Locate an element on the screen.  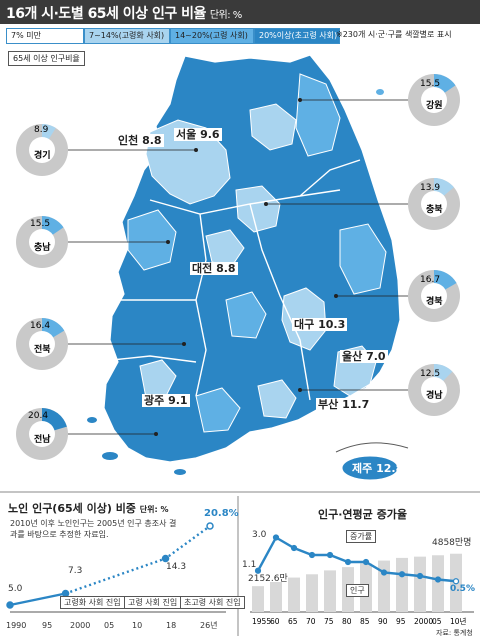
city-name-jeju: 제주 is located at coordinates (362, 468).